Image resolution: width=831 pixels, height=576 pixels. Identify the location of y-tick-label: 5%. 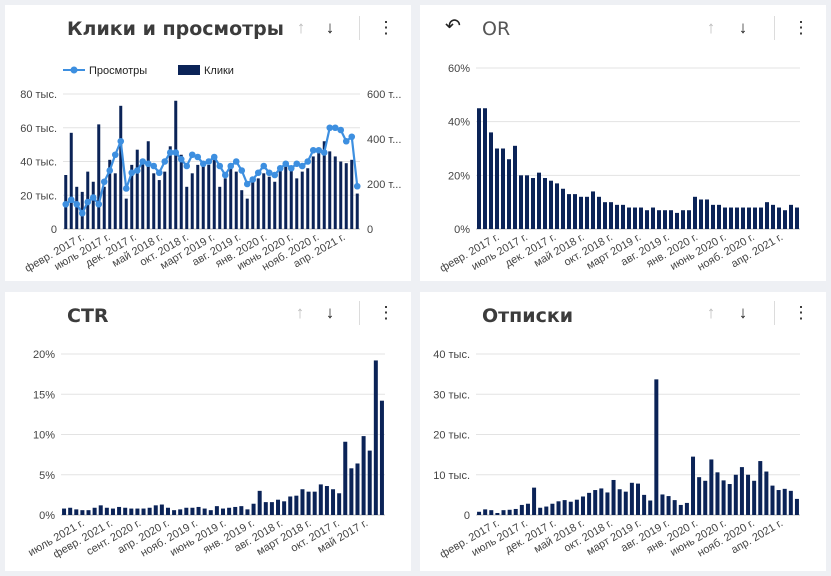
(47, 476).